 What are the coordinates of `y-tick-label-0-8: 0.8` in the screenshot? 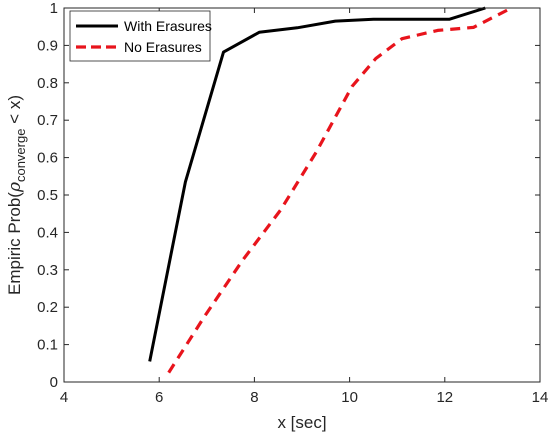 It's located at (47, 83).